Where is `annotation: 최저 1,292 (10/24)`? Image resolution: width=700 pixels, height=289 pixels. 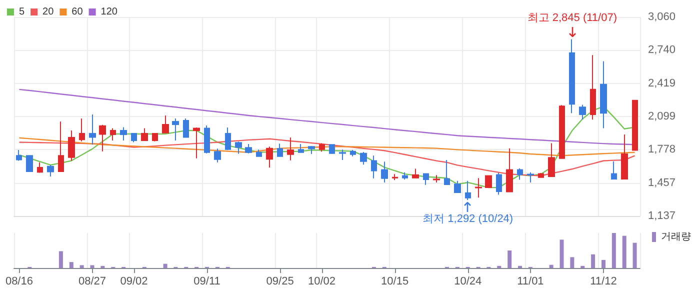 annotation: 최저 1,292 (10/24) is located at coordinates (468, 219).